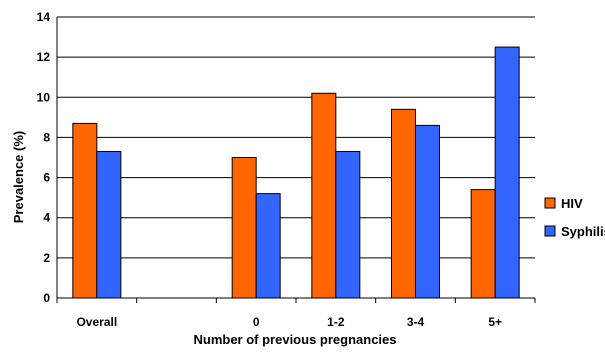 The width and height of the screenshot is (605, 353). What do you see at coordinates (572, 203) in the screenshot?
I see `legend-label-hiv: HIV` at bounding box center [572, 203].